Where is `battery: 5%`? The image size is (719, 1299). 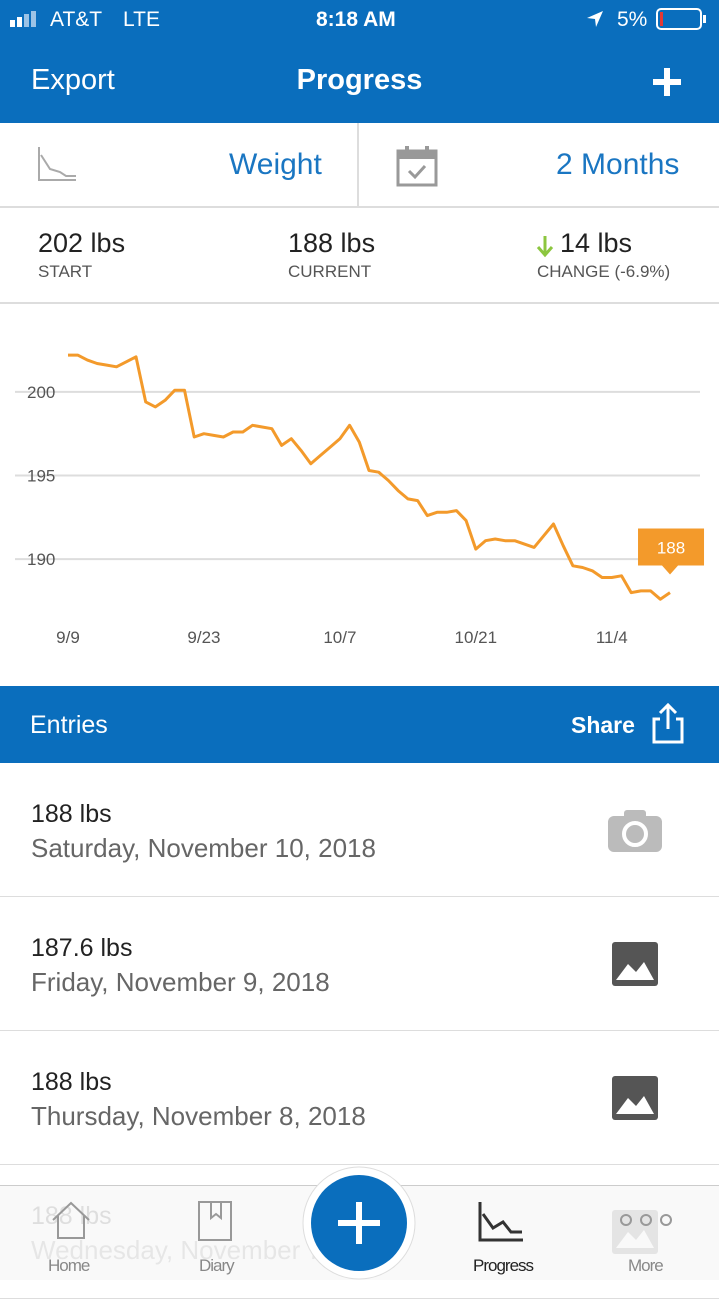
battery: 5% is located at coordinates (632, 19).